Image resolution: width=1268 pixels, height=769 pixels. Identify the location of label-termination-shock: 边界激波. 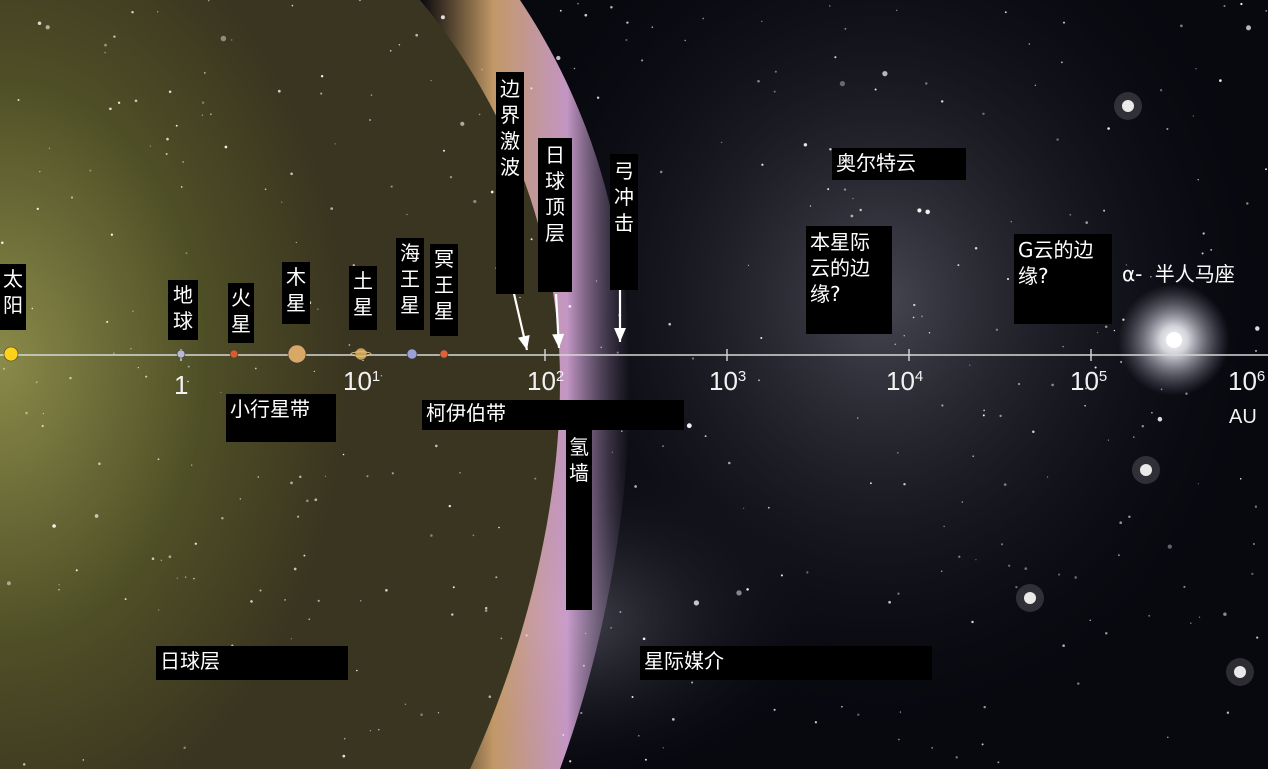
(510, 183).